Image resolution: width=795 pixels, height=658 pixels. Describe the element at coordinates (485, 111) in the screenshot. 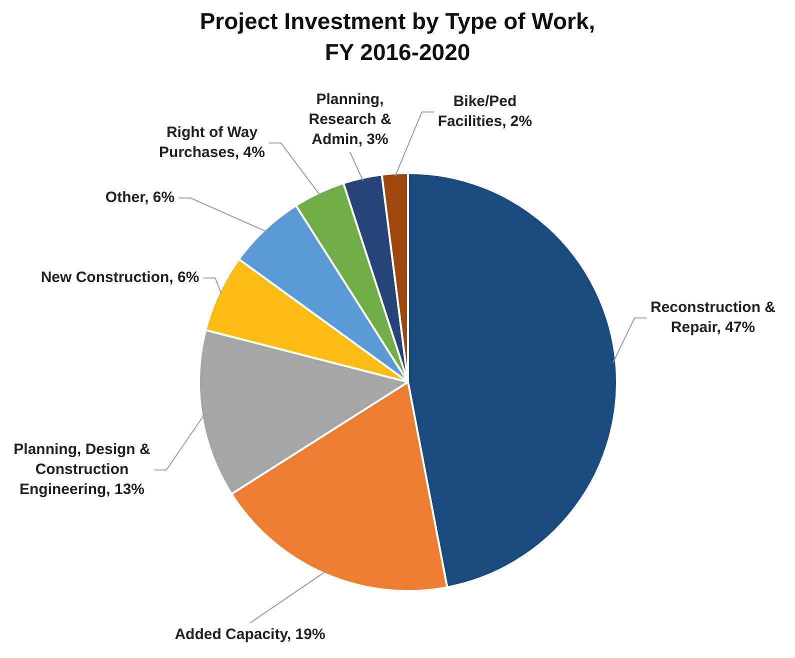

I see `slice-label: Bike/Ped Facilities, 2%` at that location.